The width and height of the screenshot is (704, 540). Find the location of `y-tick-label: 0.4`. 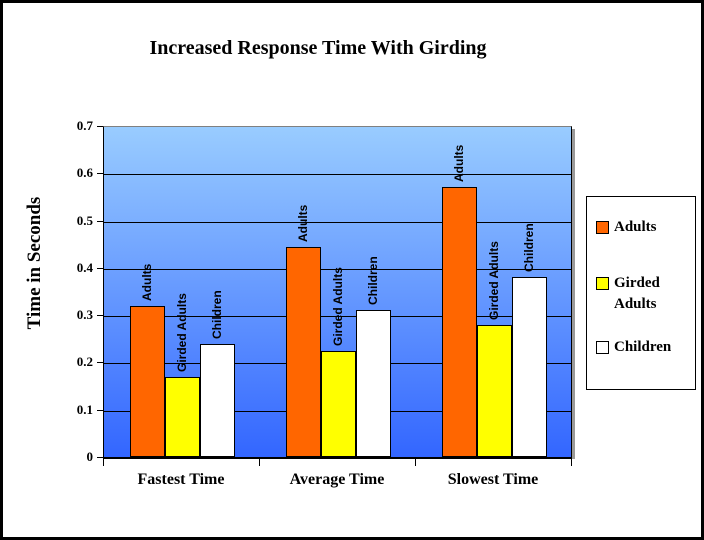

y-tick-label: 0.4 is located at coordinates (84, 267).